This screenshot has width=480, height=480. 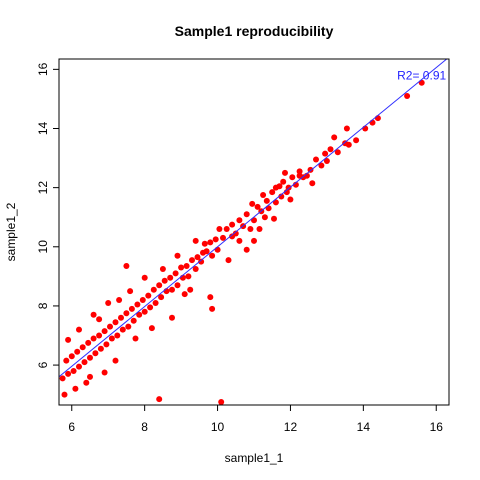 What do you see at coordinates (254, 458) in the screenshot?
I see `x-axis-label: sample1_1` at bounding box center [254, 458].